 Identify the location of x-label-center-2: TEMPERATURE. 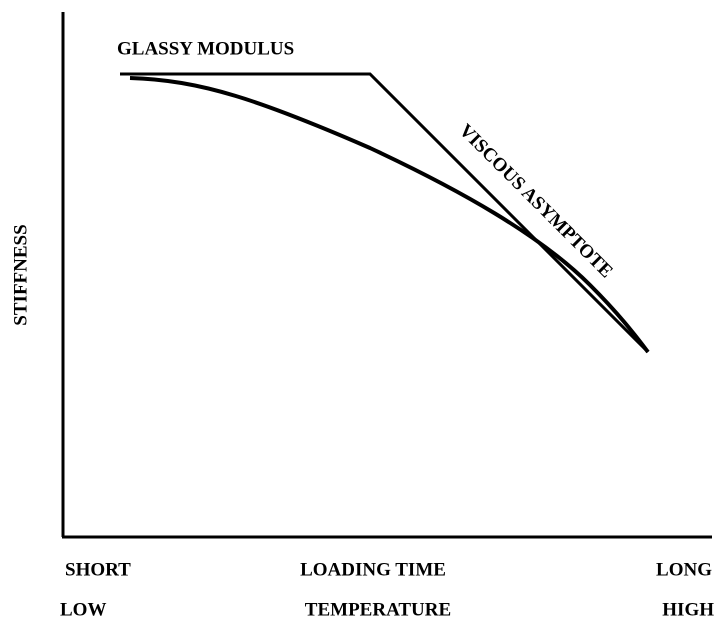
(378, 609).